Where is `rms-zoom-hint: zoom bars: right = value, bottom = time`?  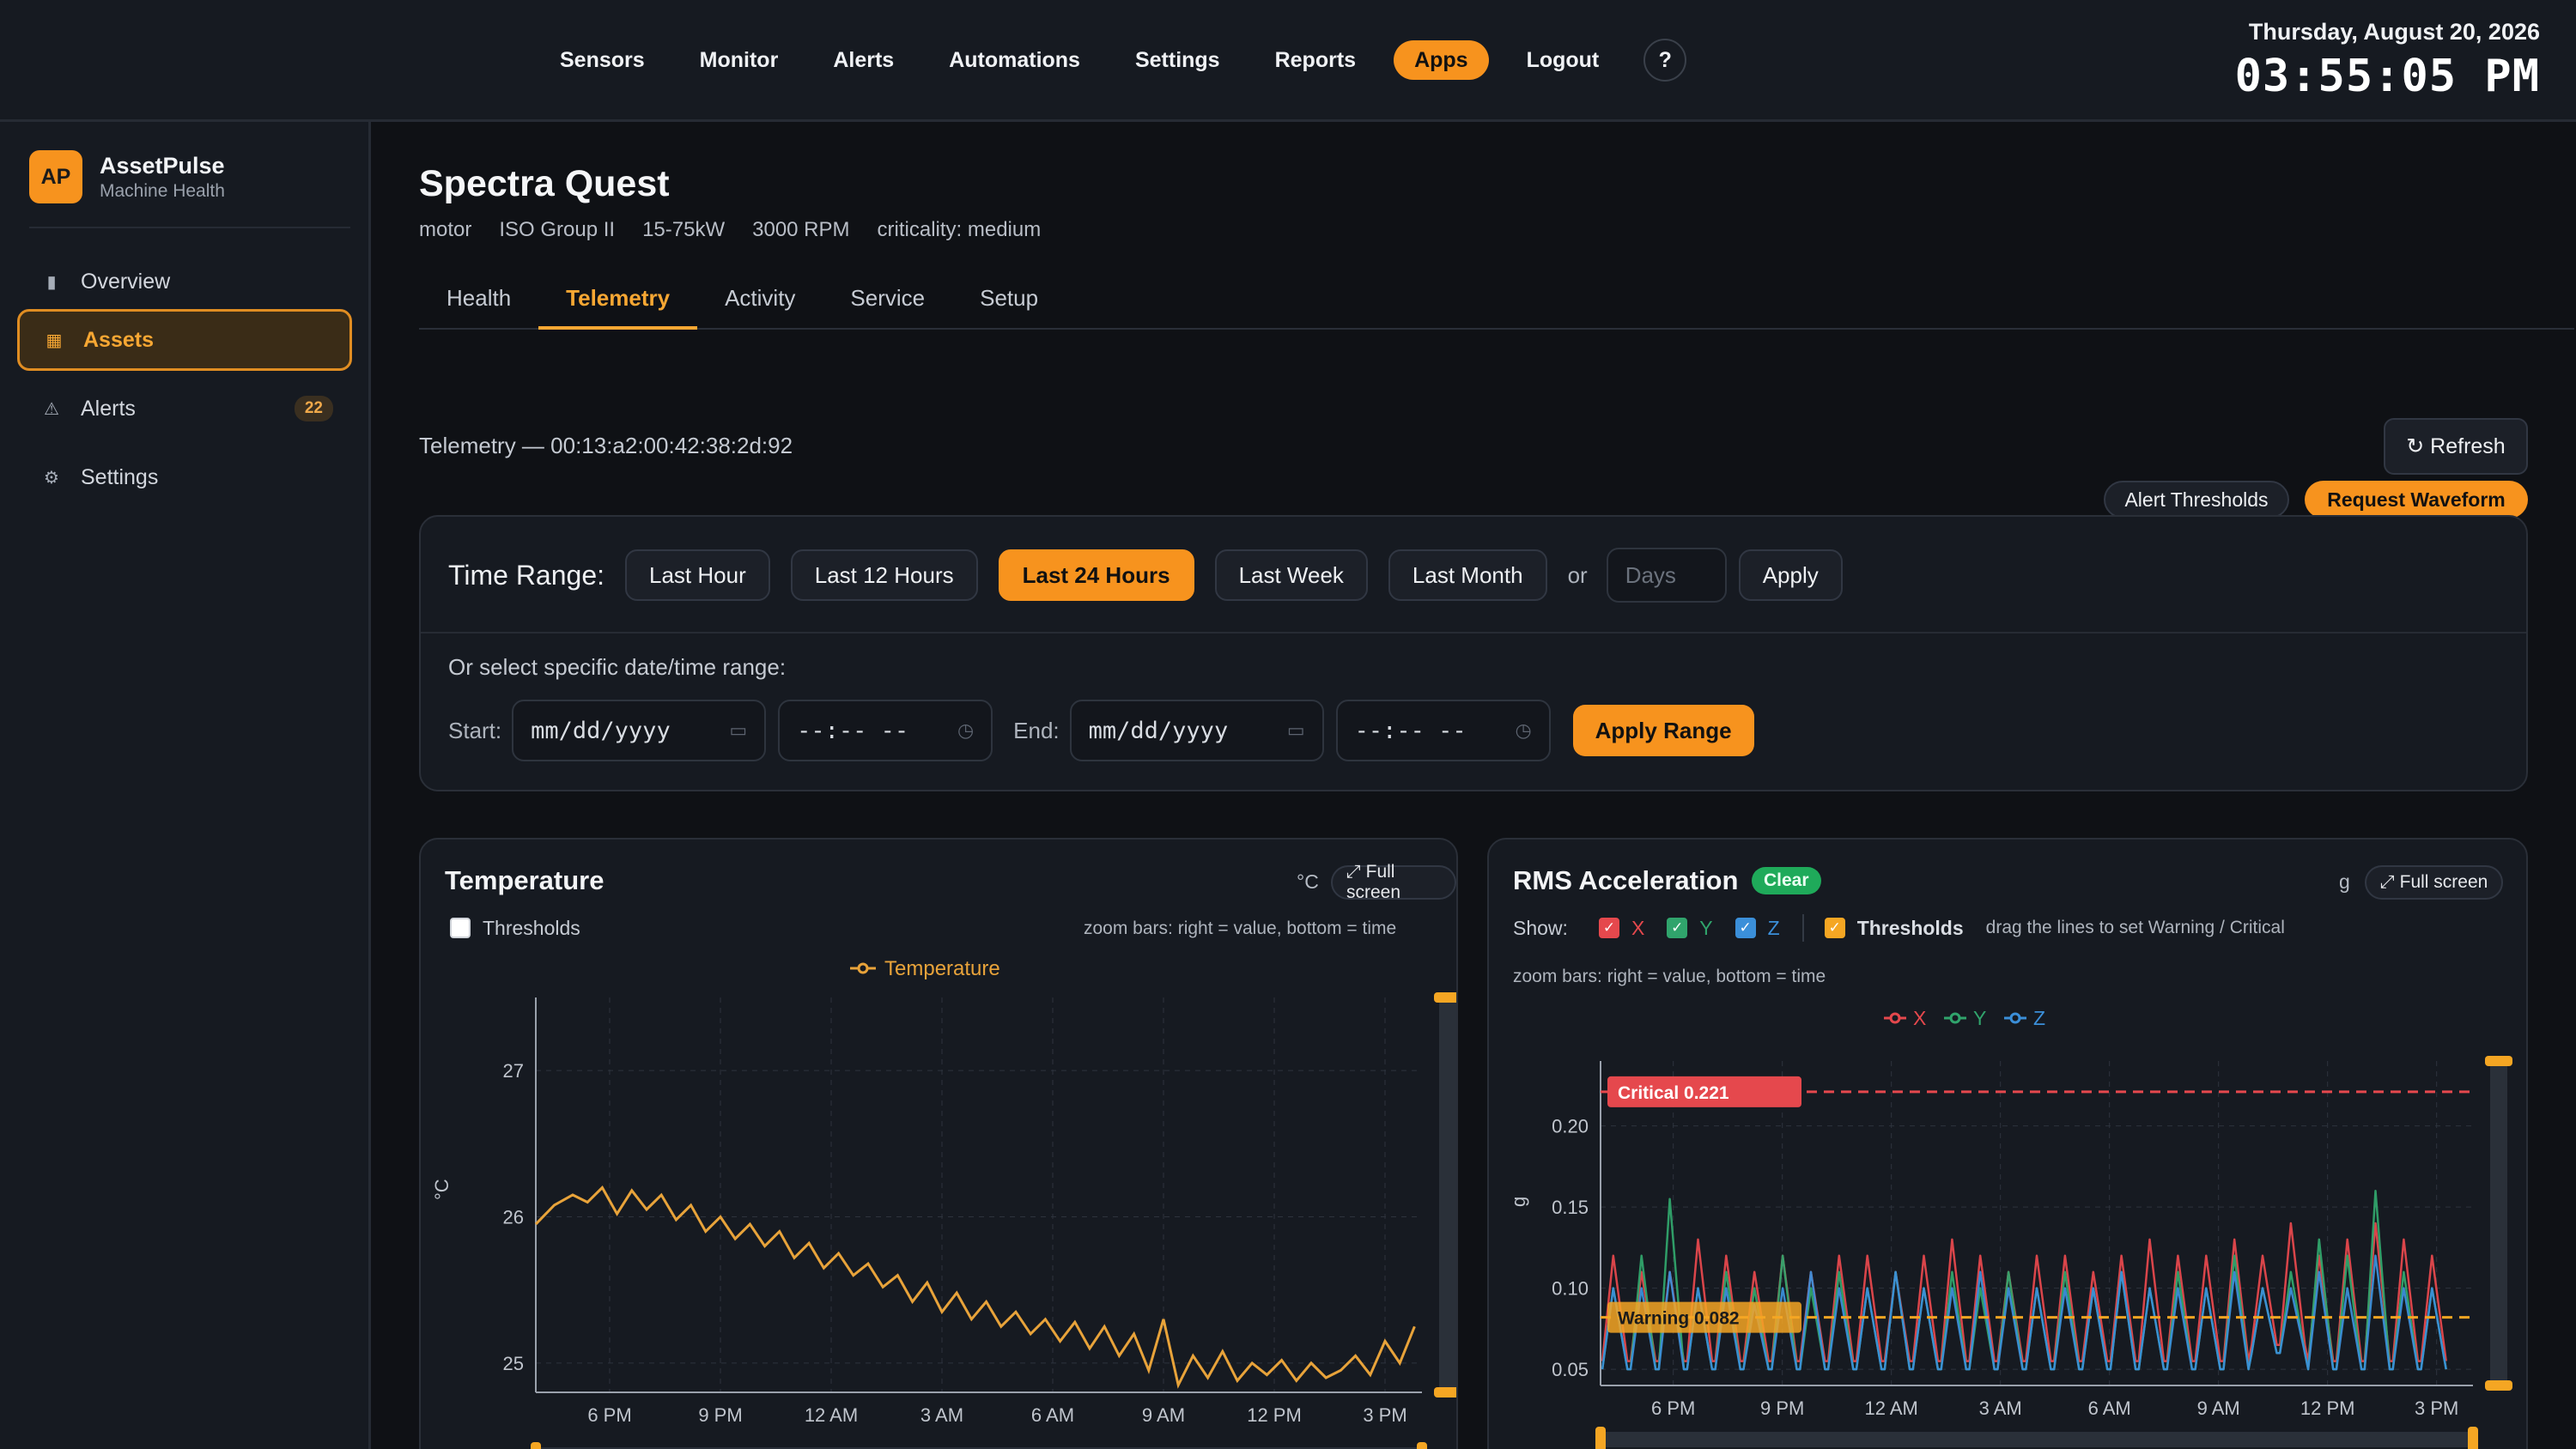
rms-zoom-hint: zoom bars: right = value, bottom = time is located at coordinates (1670, 976).